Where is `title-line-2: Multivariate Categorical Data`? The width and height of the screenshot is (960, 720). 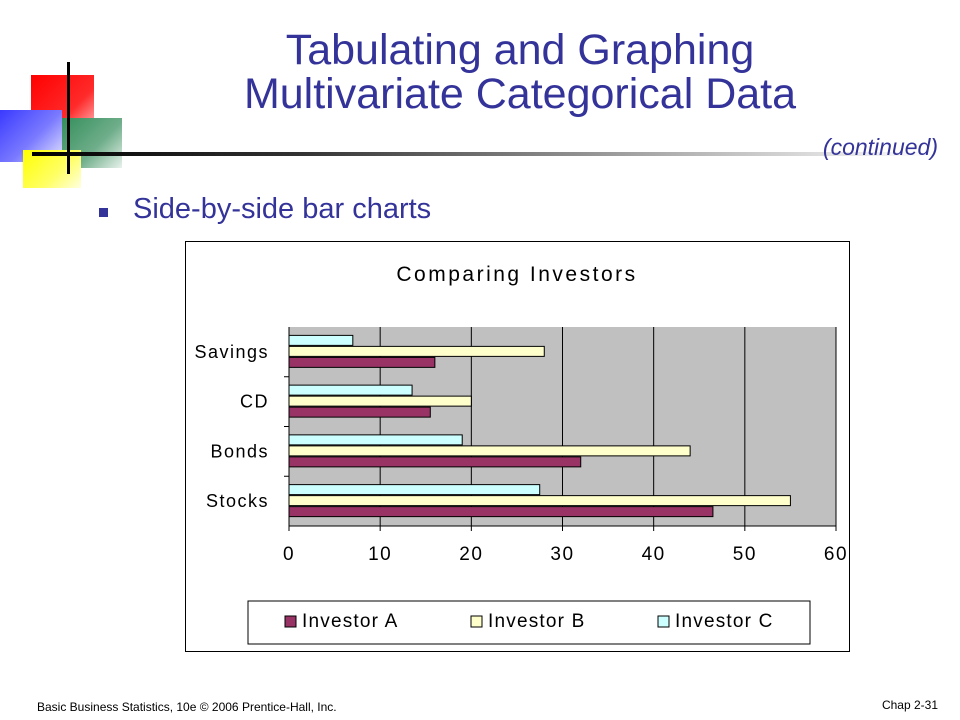 title-line-2: Multivariate Categorical Data is located at coordinates (520, 94).